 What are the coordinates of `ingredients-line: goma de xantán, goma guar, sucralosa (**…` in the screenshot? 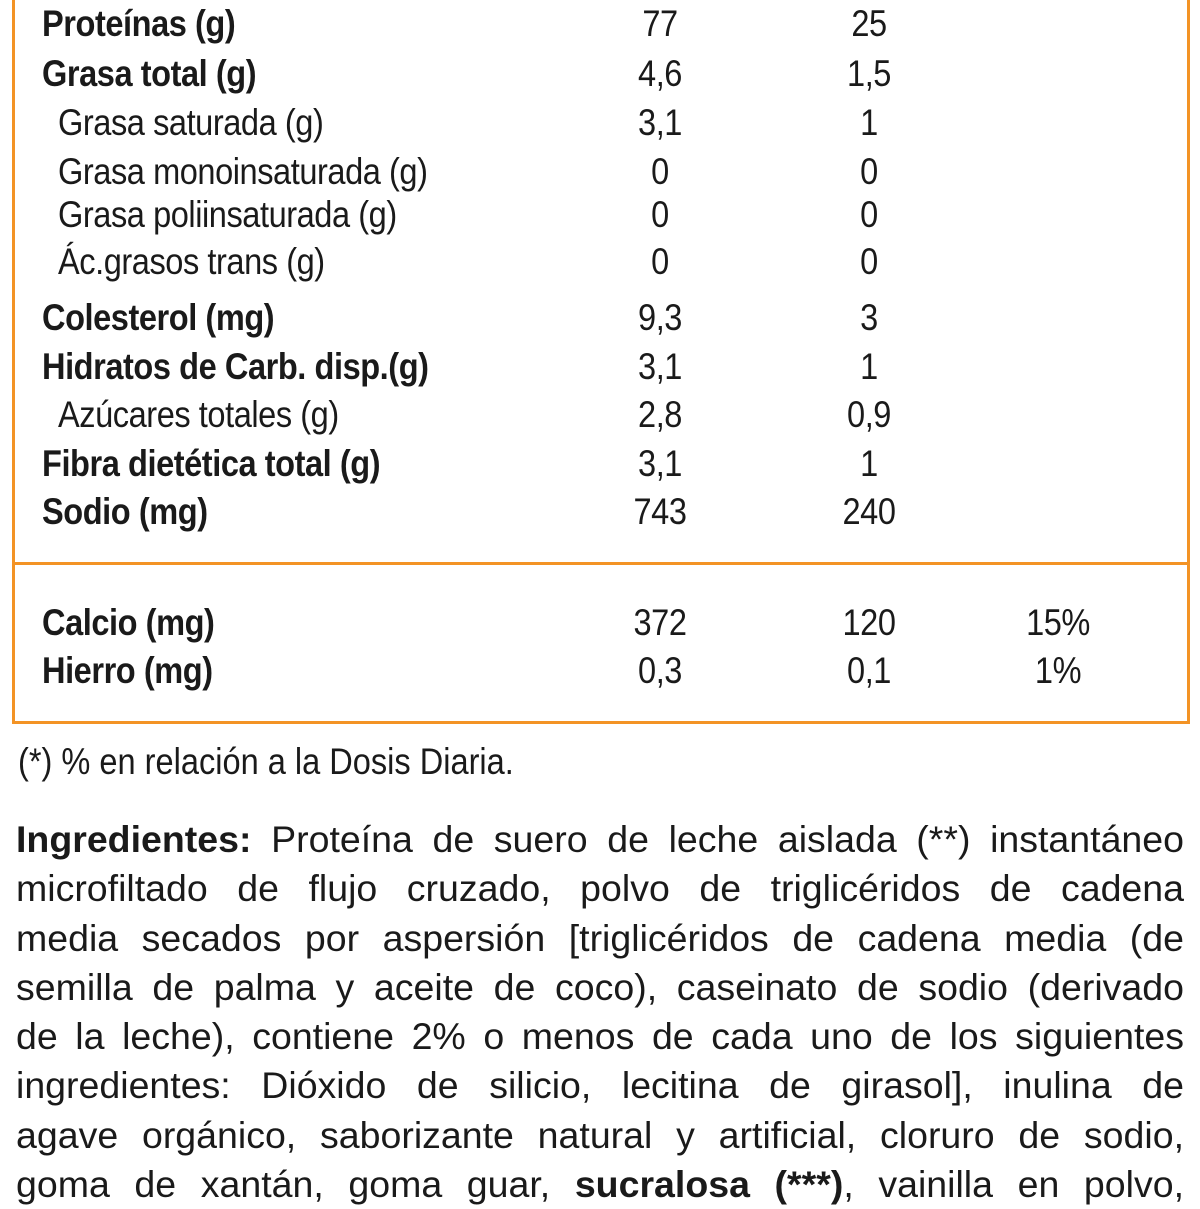 It's located at (600, 1184).